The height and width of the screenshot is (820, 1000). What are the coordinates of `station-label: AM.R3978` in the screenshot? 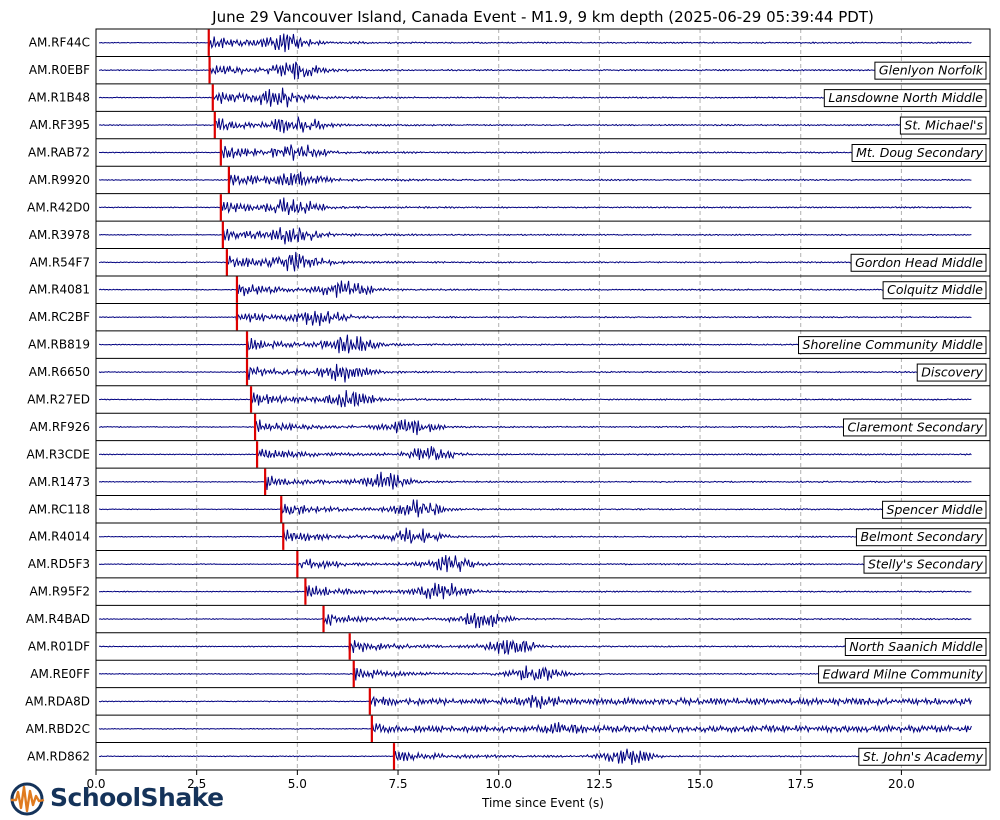 It's located at (59, 235).